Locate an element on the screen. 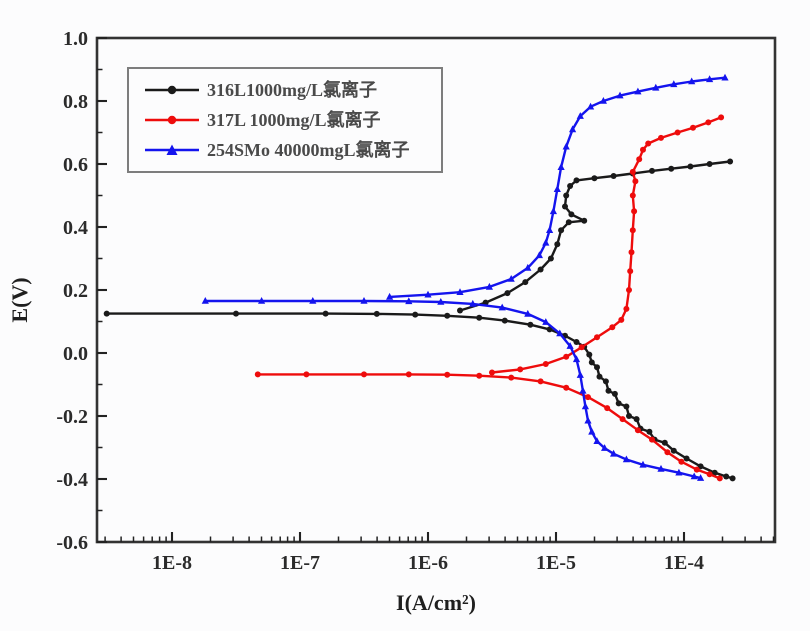  svg-text: 1E-6 is located at coordinates (428, 563).